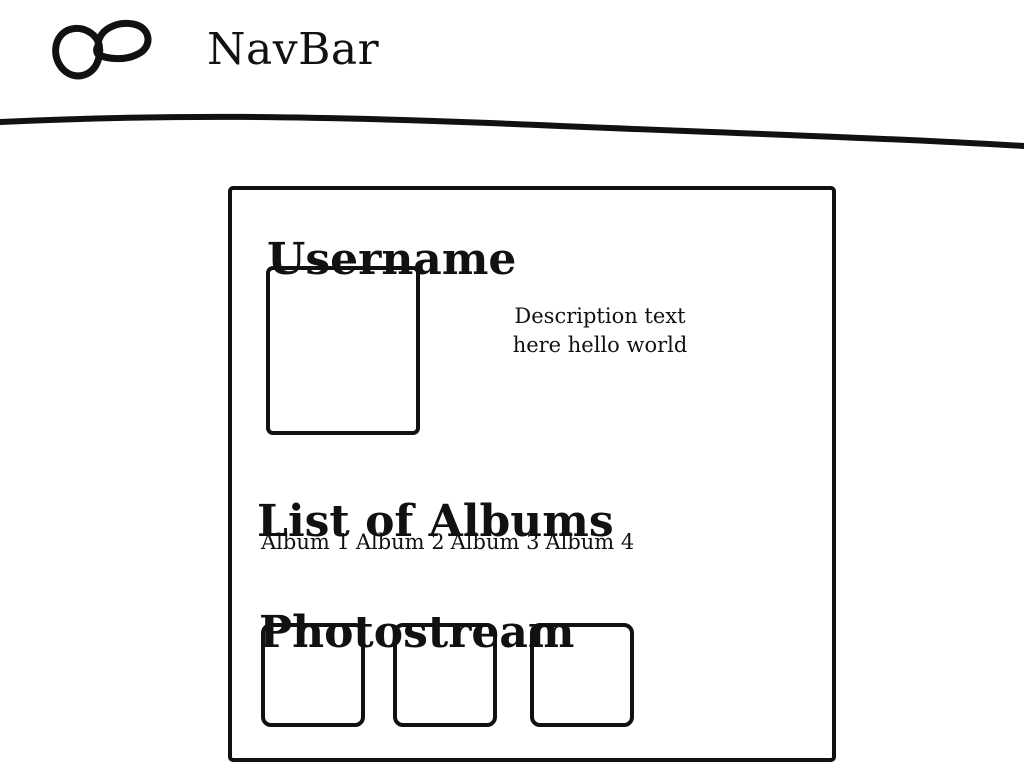 The image size is (1024, 768). What do you see at coordinates (447, 542) in the screenshot?
I see `albums-list: Album 1 Album 2 Album 3 Album 4` at bounding box center [447, 542].